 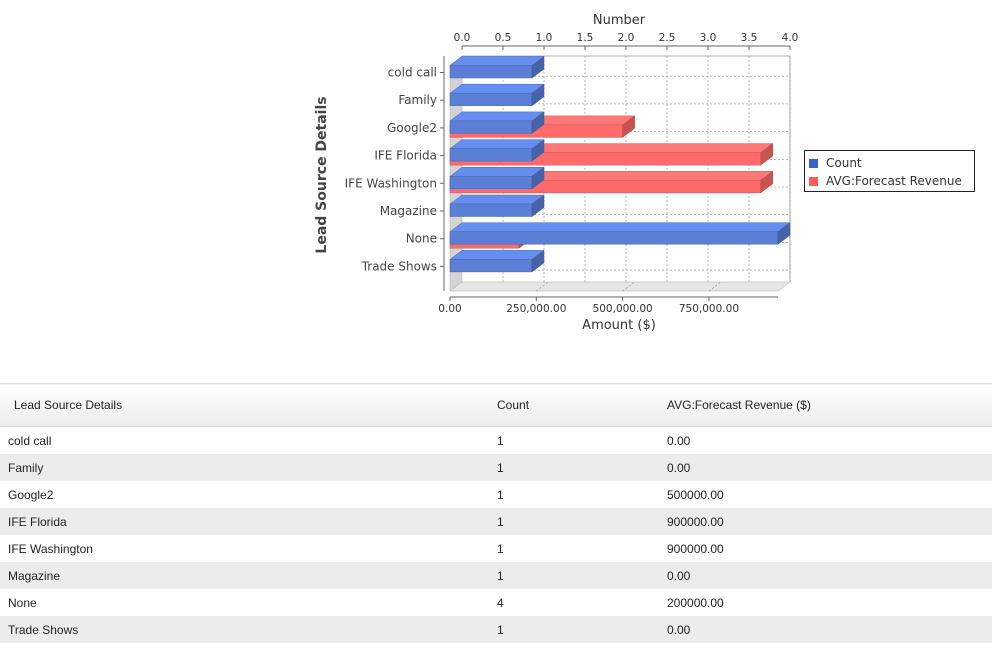 I want to click on bottom-axis-label: Amount ($), so click(x=619, y=325).